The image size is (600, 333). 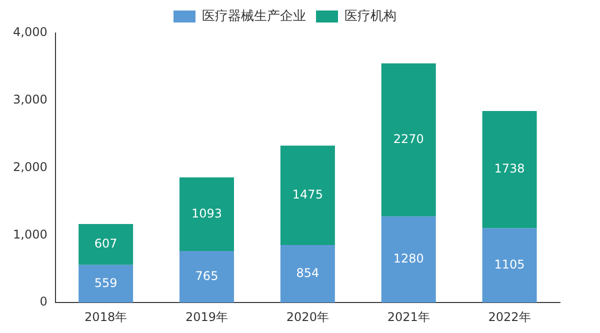 What do you see at coordinates (307, 317) in the screenshot?
I see `x-tick-label: 2020年` at bounding box center [307, 317].